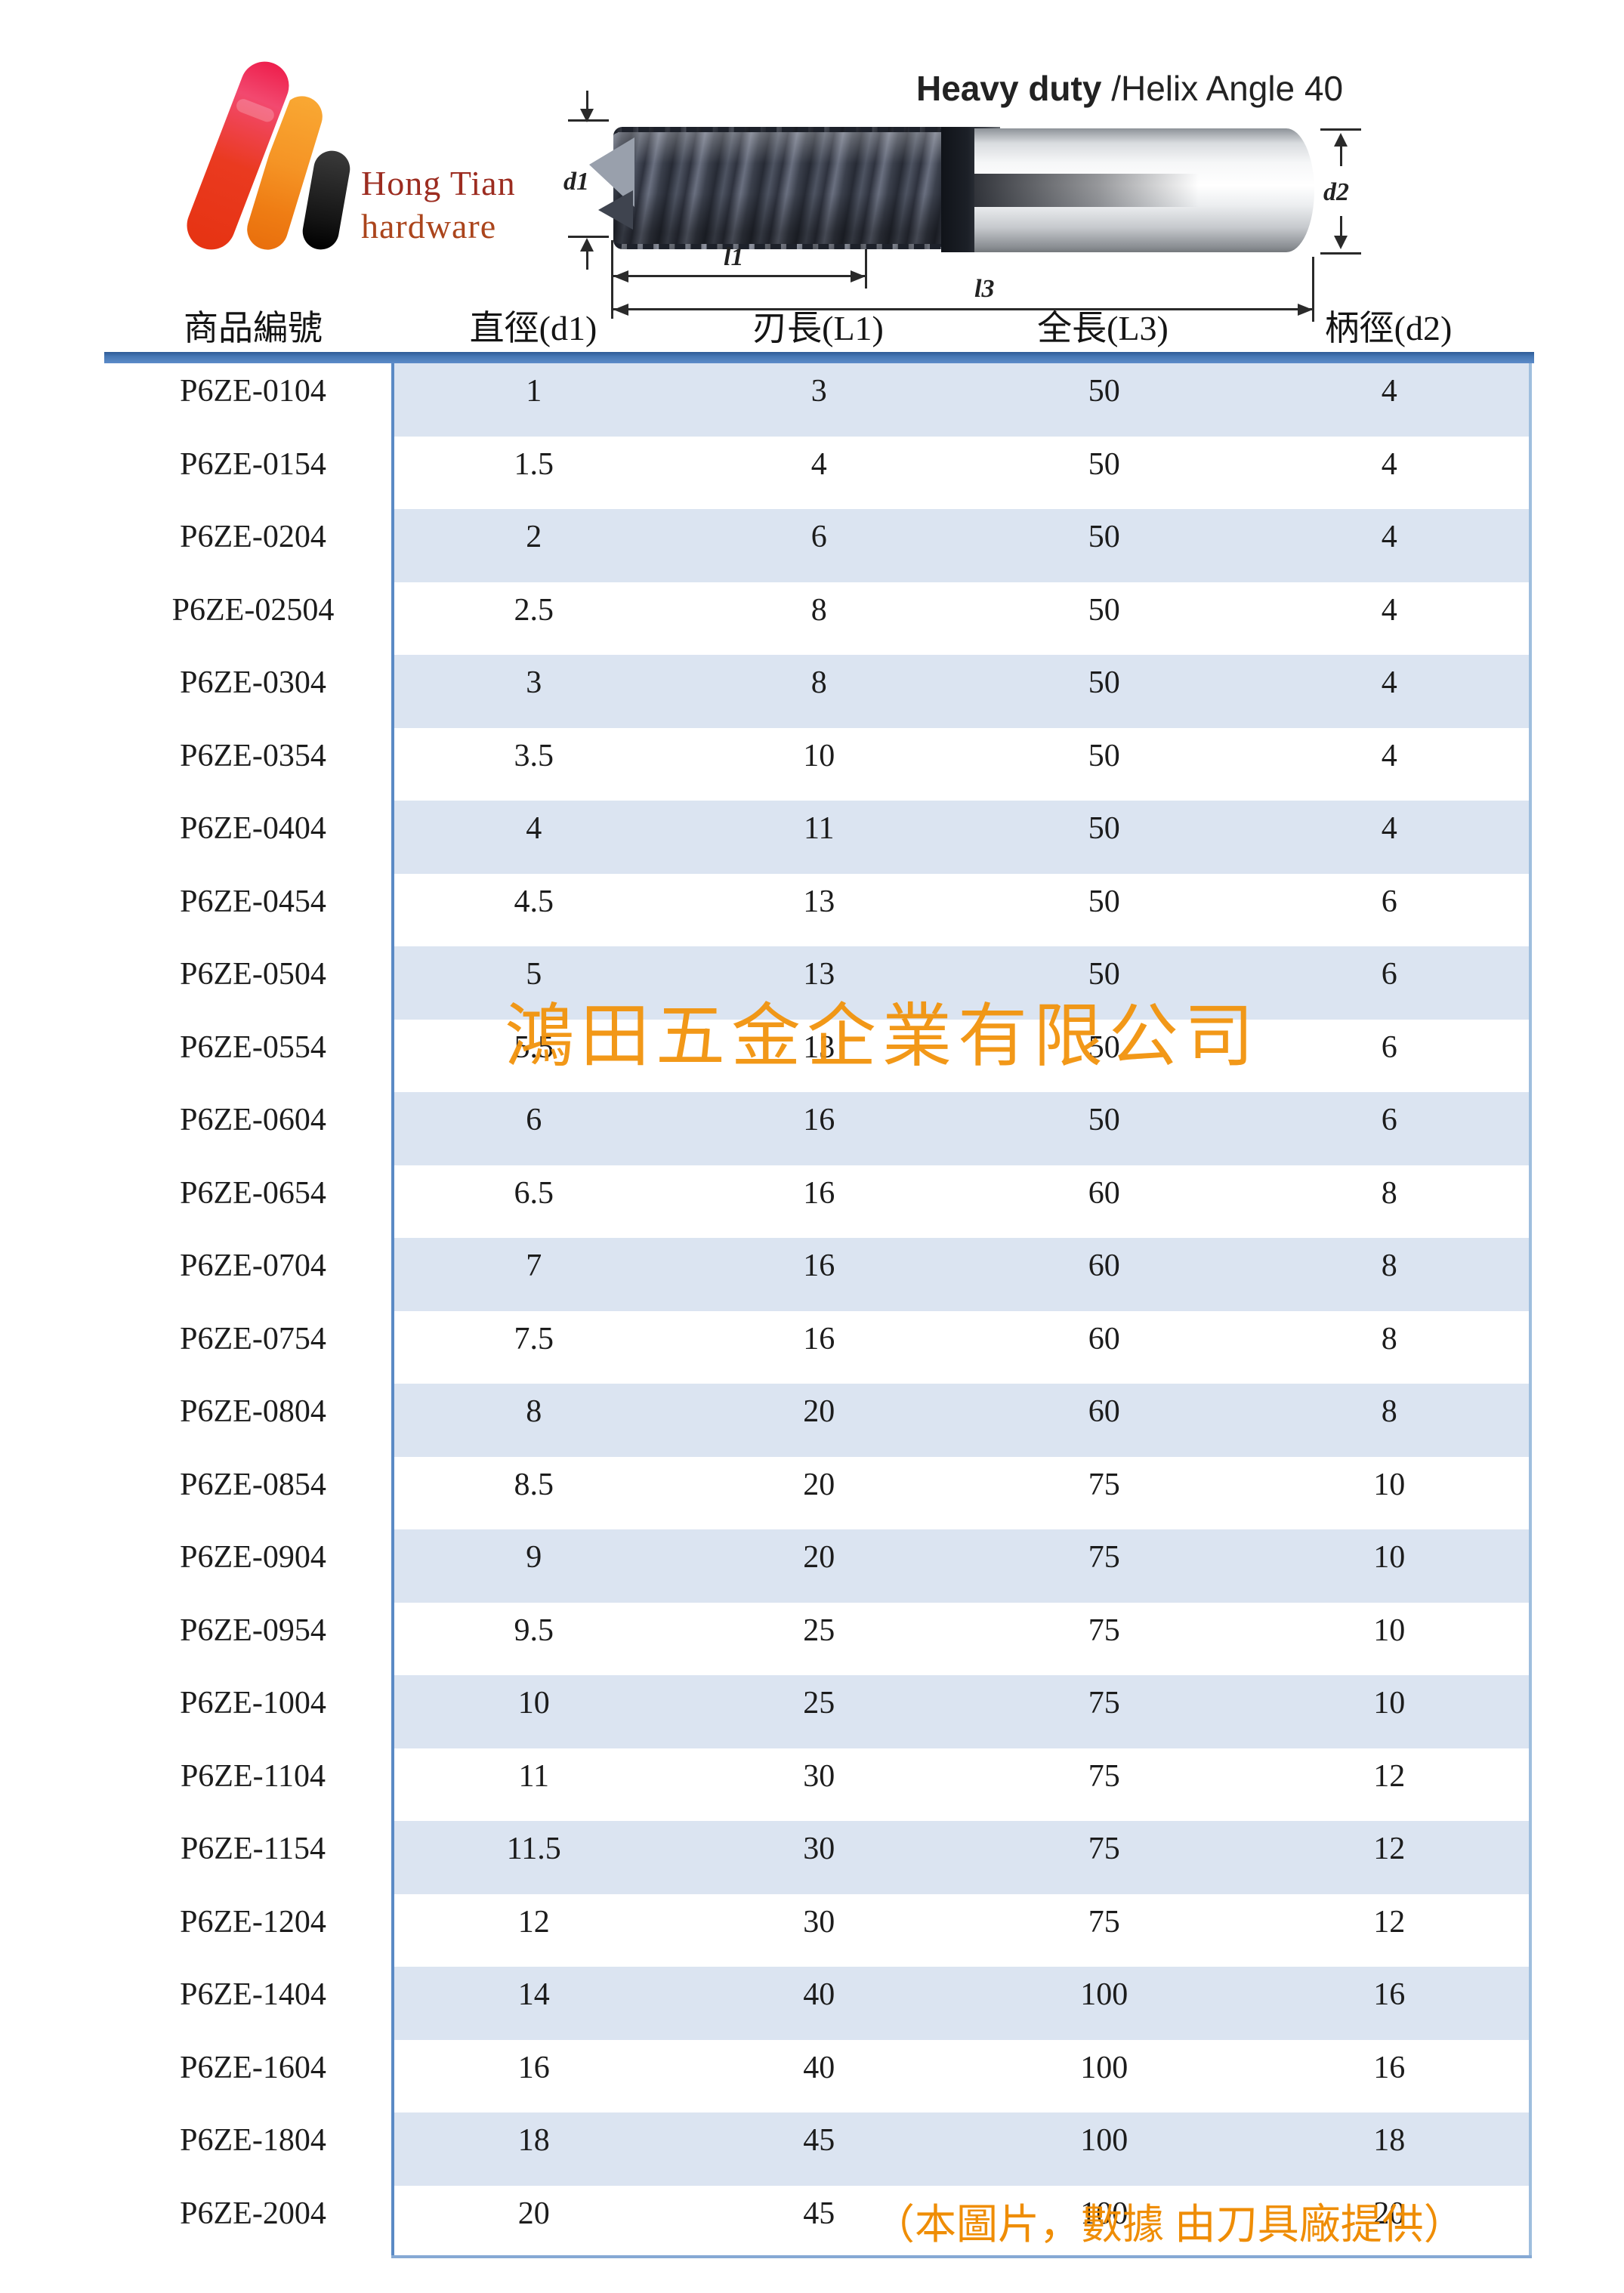 This screenshot has width=1624, height=2293. I want to click on d2-arrow-up-icon, so click(1341, 140).